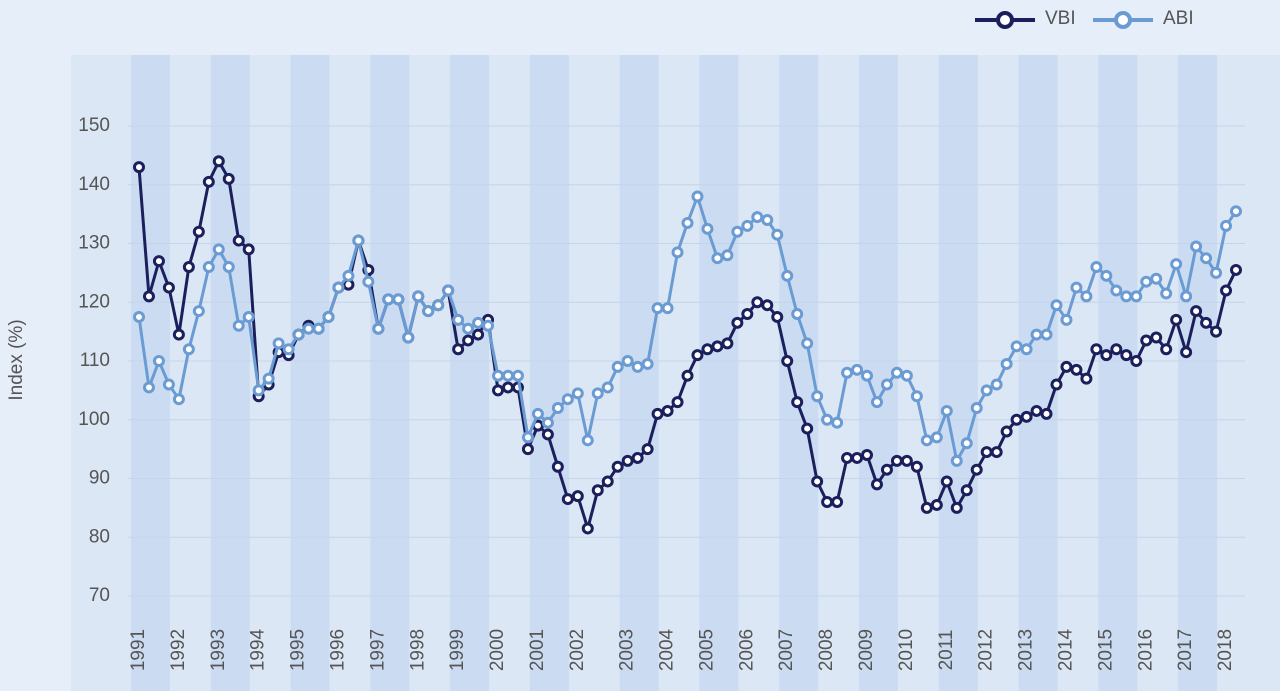 The width and height of the screenshot is (1280, 691). Describe the element at coordinates (627, 650) in the screenshot. I see `x-tick-label: 2003` at that location.